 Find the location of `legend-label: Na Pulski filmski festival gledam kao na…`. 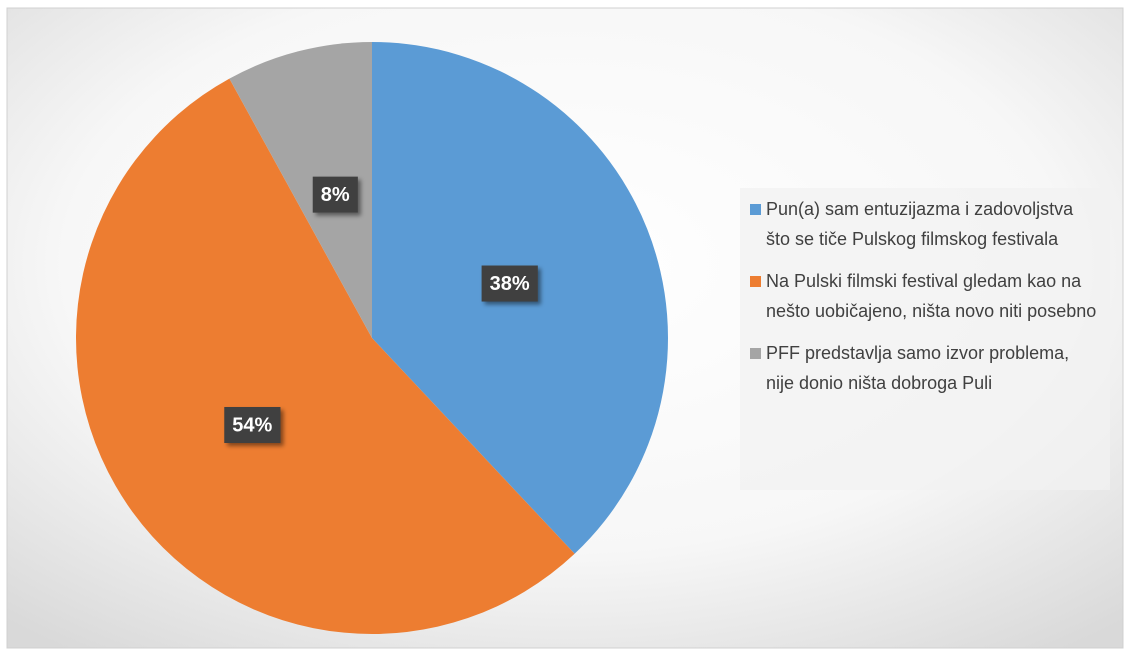

legend-label: Na Pulski filmski festival gledam kao na… is located at coordinates (931, 296).